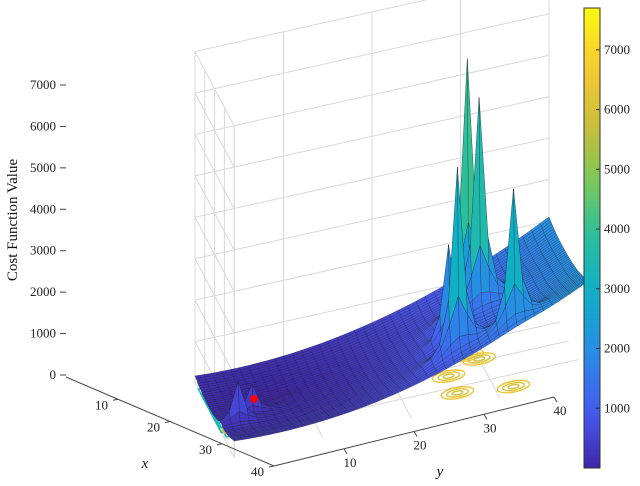  I want to click on y-tick-label: 20, so click(420, 445).